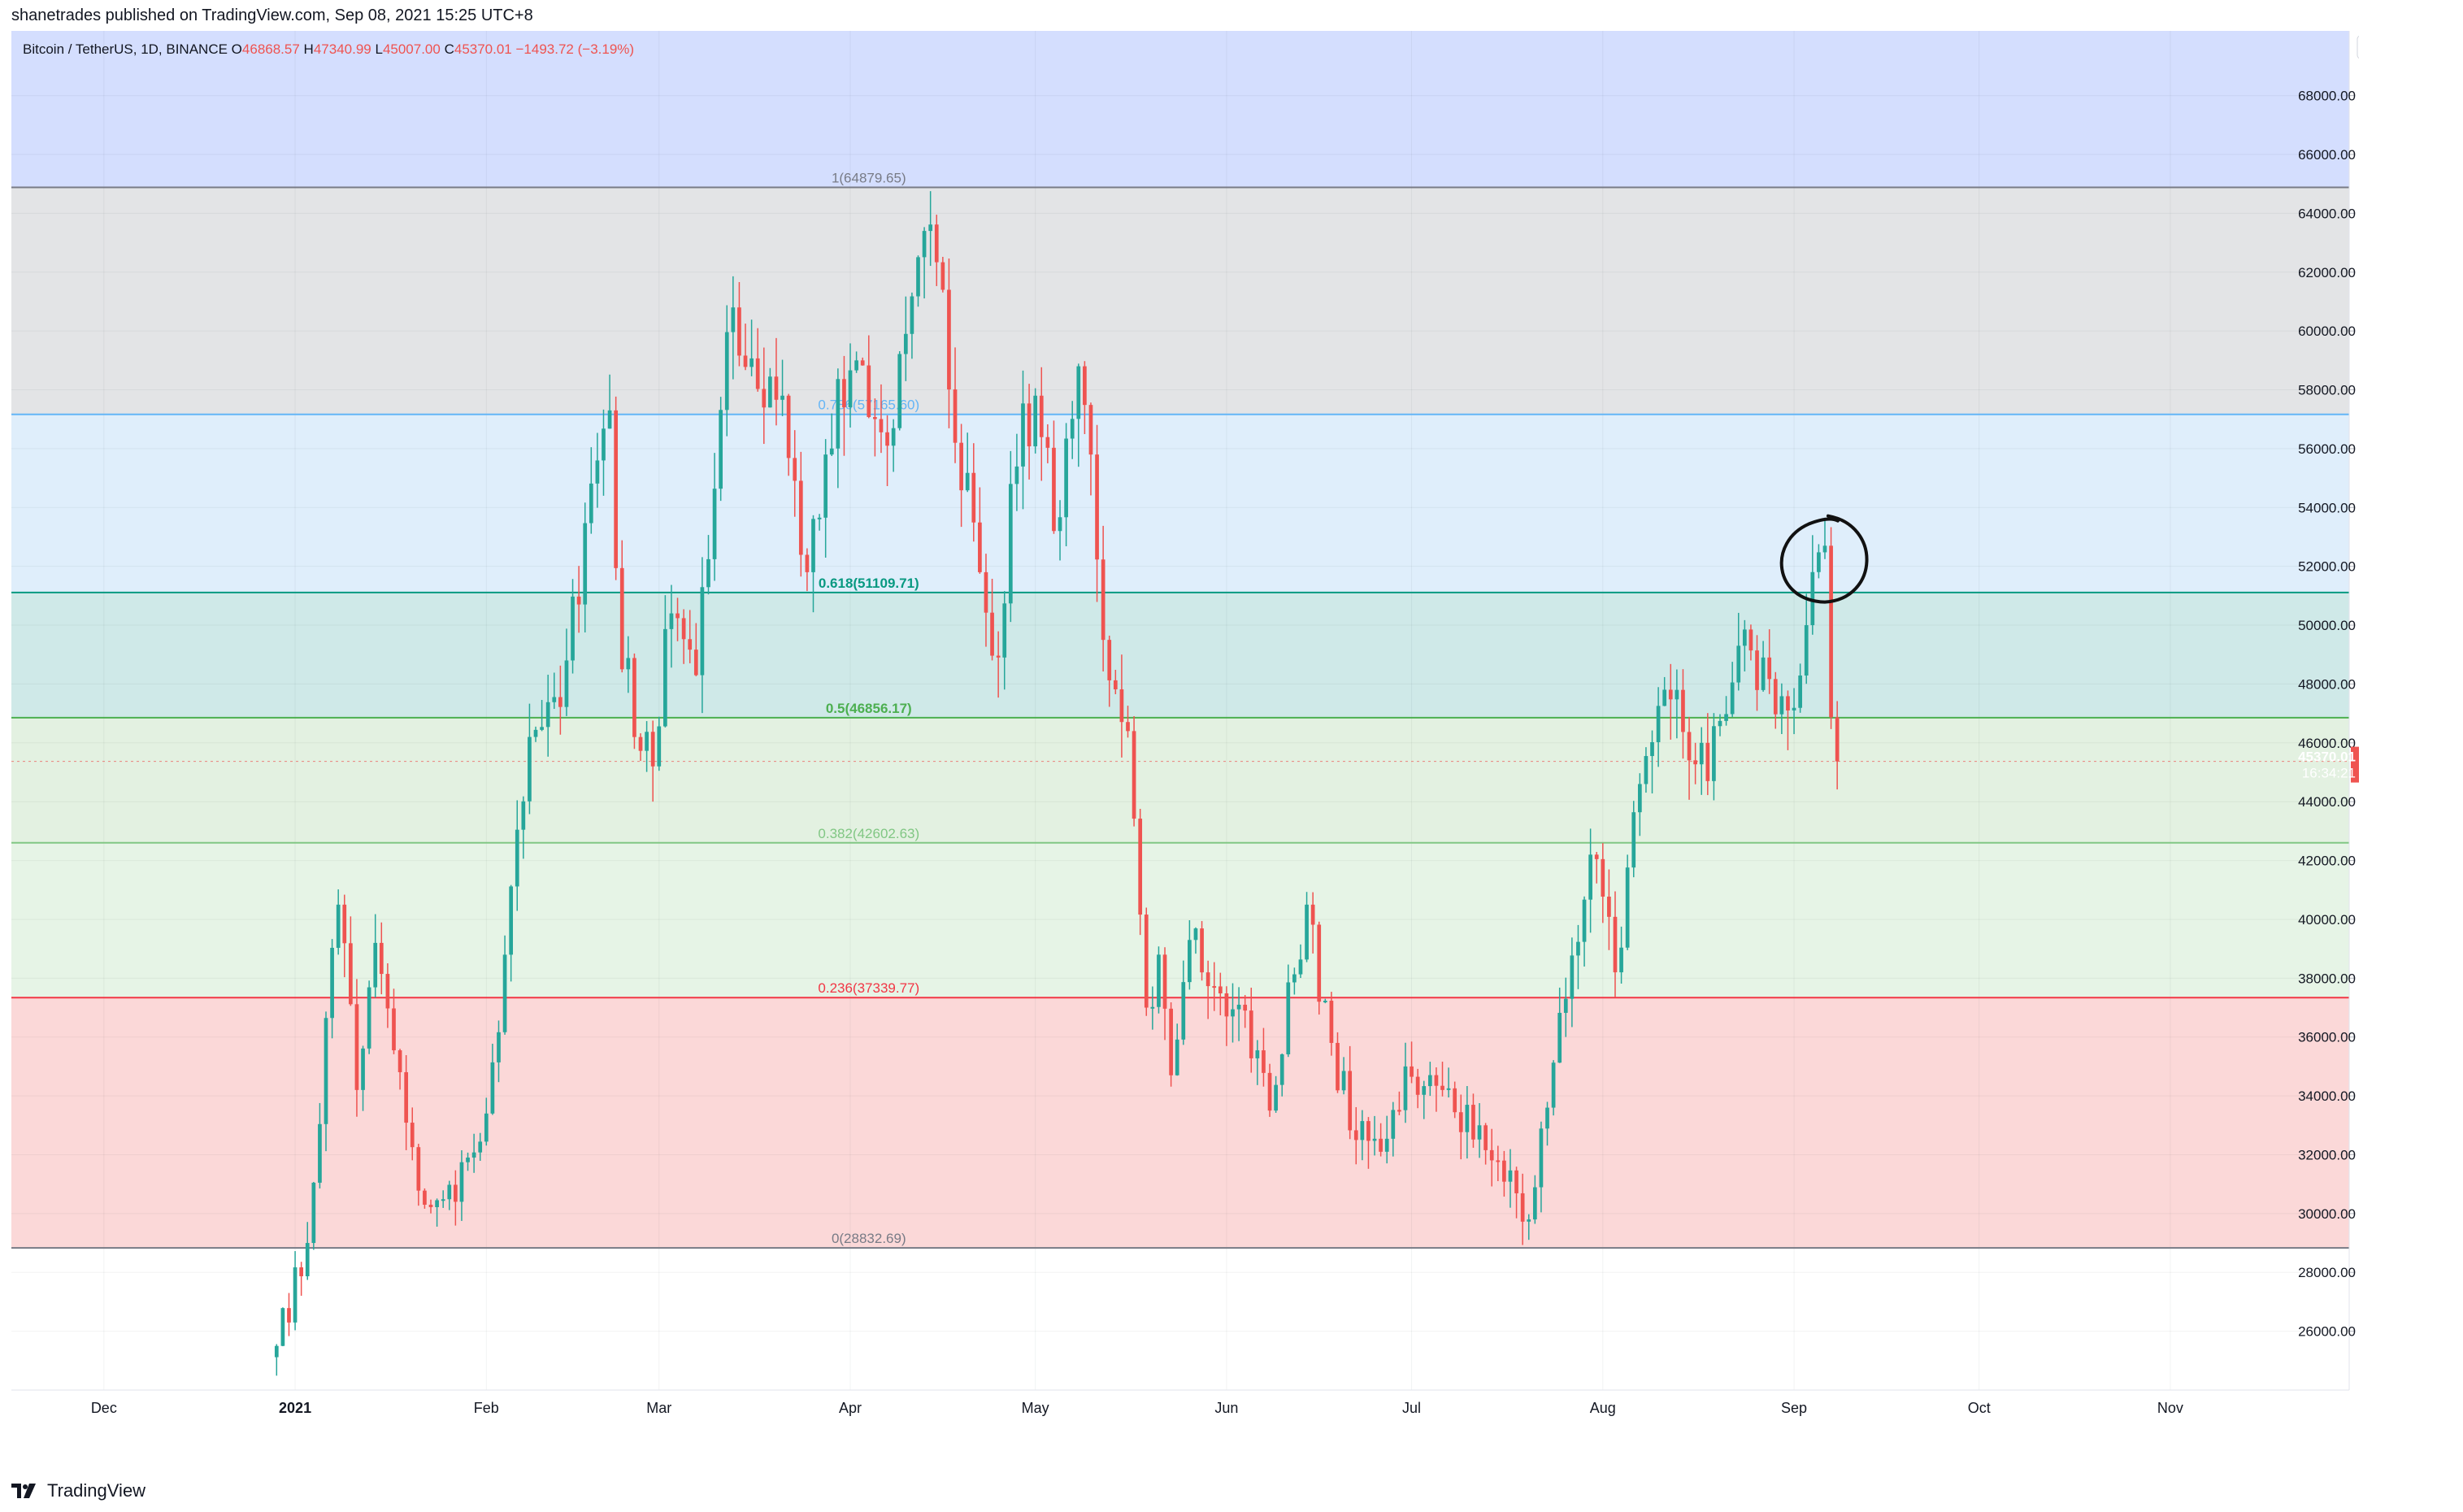 The image size is (2463, 1512). I want to click on time-tick-label: Jul, so click(1411, 1408).